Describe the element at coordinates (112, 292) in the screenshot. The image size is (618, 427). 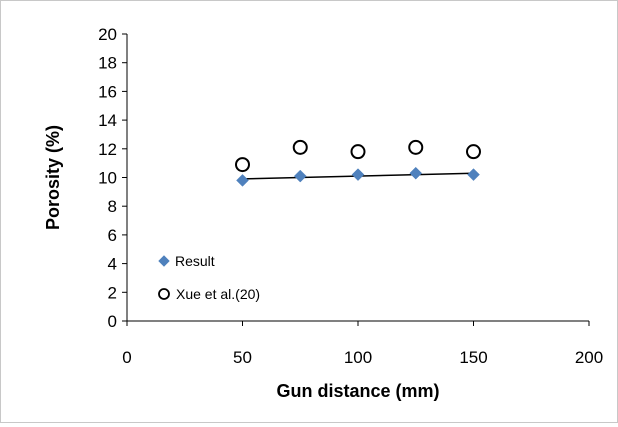
I see `y-tick-label: 2` at that location.